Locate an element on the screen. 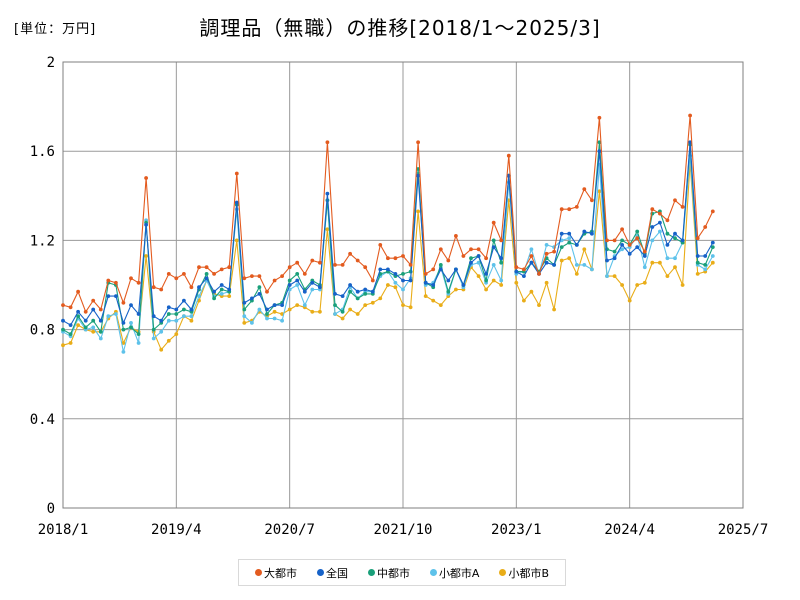  y-tick-label: 0.8 is located at coordinates (42, 331).